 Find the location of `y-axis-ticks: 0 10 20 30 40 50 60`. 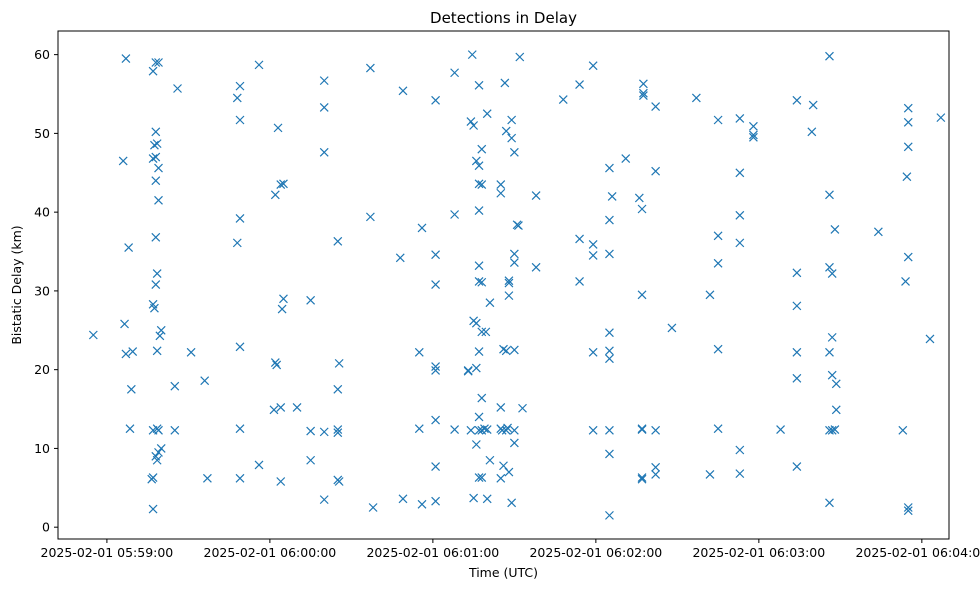

y-axis-ticks: 0 10 20 30 40 50 60 is located at coordinates (46, 291).